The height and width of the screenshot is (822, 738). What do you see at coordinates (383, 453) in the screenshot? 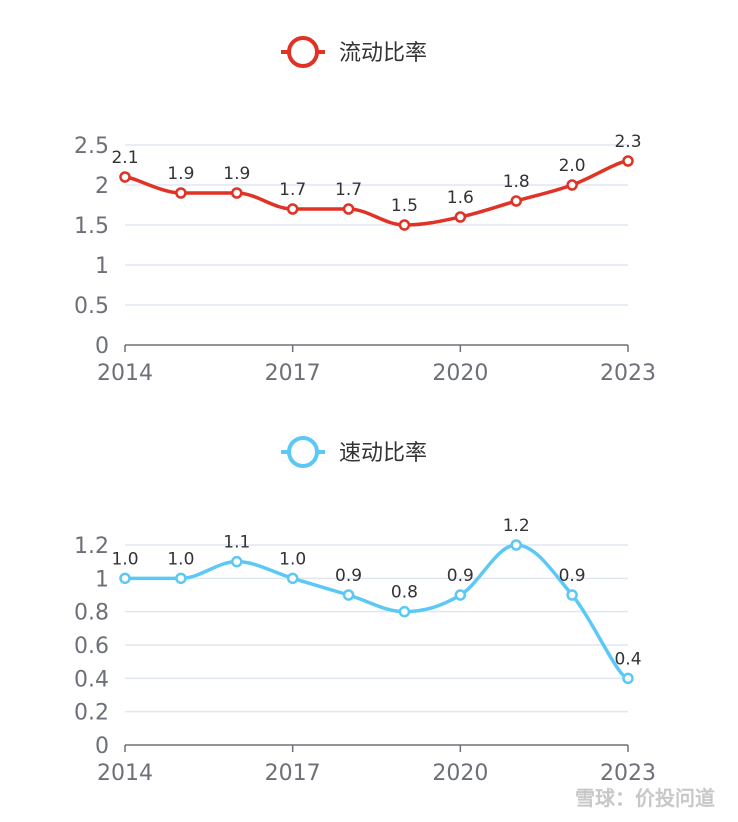
I see `legend-label: 速动比率` at bounding box center [383, 453].